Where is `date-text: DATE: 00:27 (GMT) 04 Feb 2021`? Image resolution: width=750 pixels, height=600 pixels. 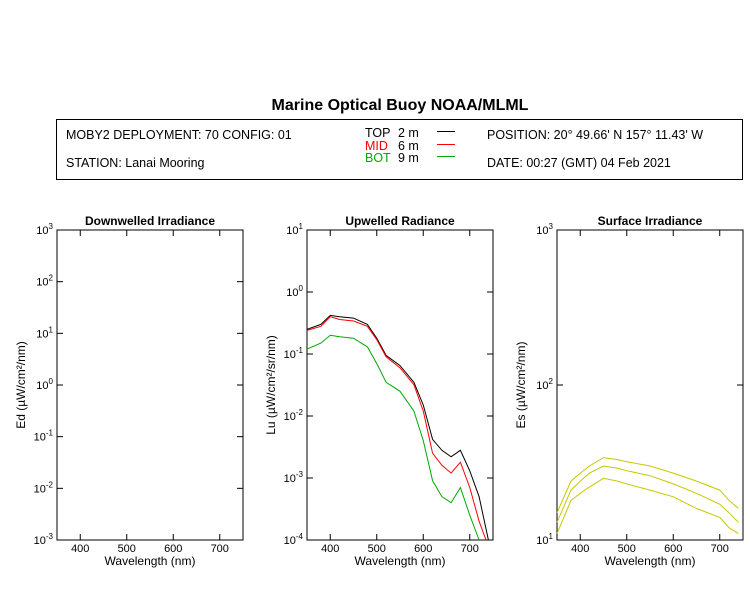
date-text: DATE: 00:27 (GMT) 04 Feb 2021 is located at coordinates (579, 163).